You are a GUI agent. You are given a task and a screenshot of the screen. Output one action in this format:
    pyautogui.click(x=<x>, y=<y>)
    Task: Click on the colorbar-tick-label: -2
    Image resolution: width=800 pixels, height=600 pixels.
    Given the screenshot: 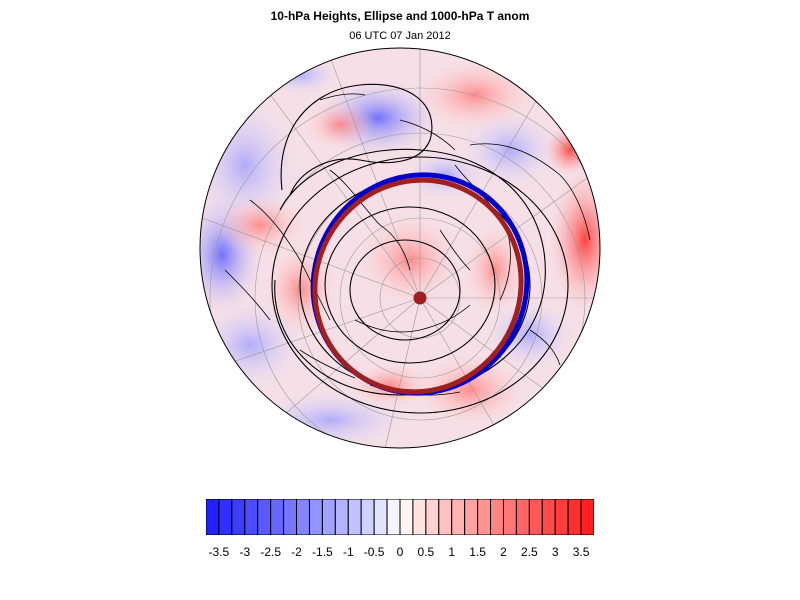 What is the action you would take?
    pyautogui.click(x=296, y=552)
    